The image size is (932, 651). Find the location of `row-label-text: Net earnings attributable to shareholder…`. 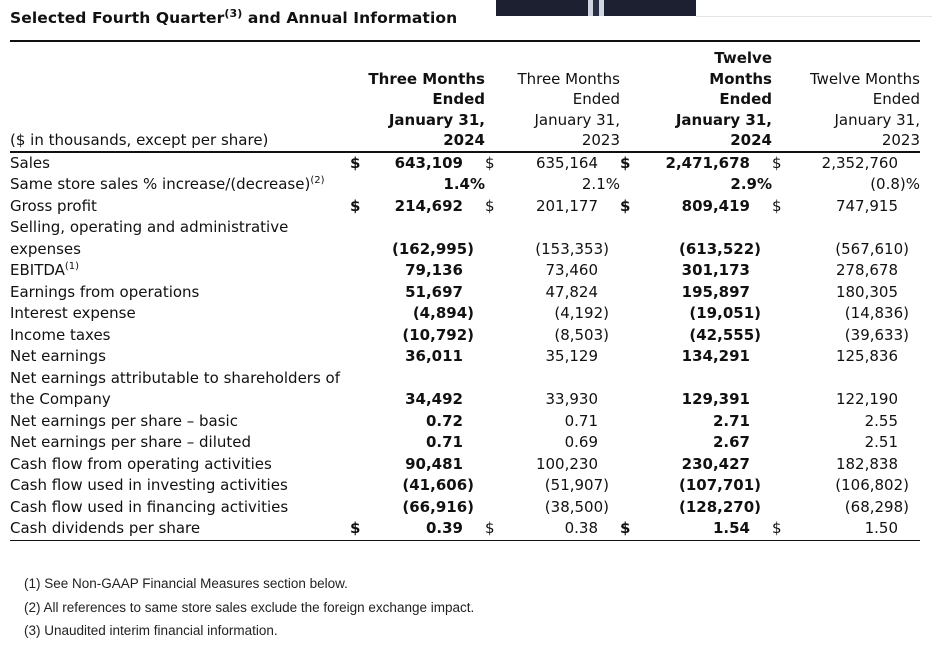

row-label-text: Net earnings attributable to shareholder… is located at coordinates (175, 388).